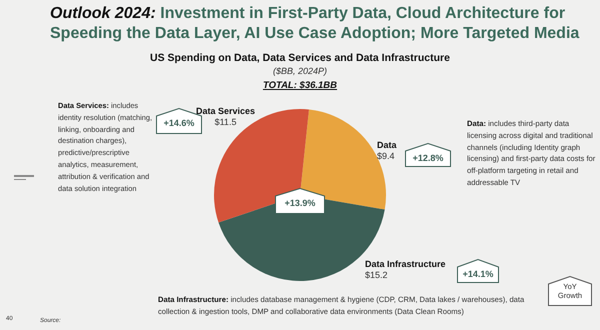 This screenshot has width=600, height=330. Describe the element at coordinates (300, 58) in the screenshot. I see `chart-title: US Spending on Data, Data Services and Data Infrastructure` at that location.